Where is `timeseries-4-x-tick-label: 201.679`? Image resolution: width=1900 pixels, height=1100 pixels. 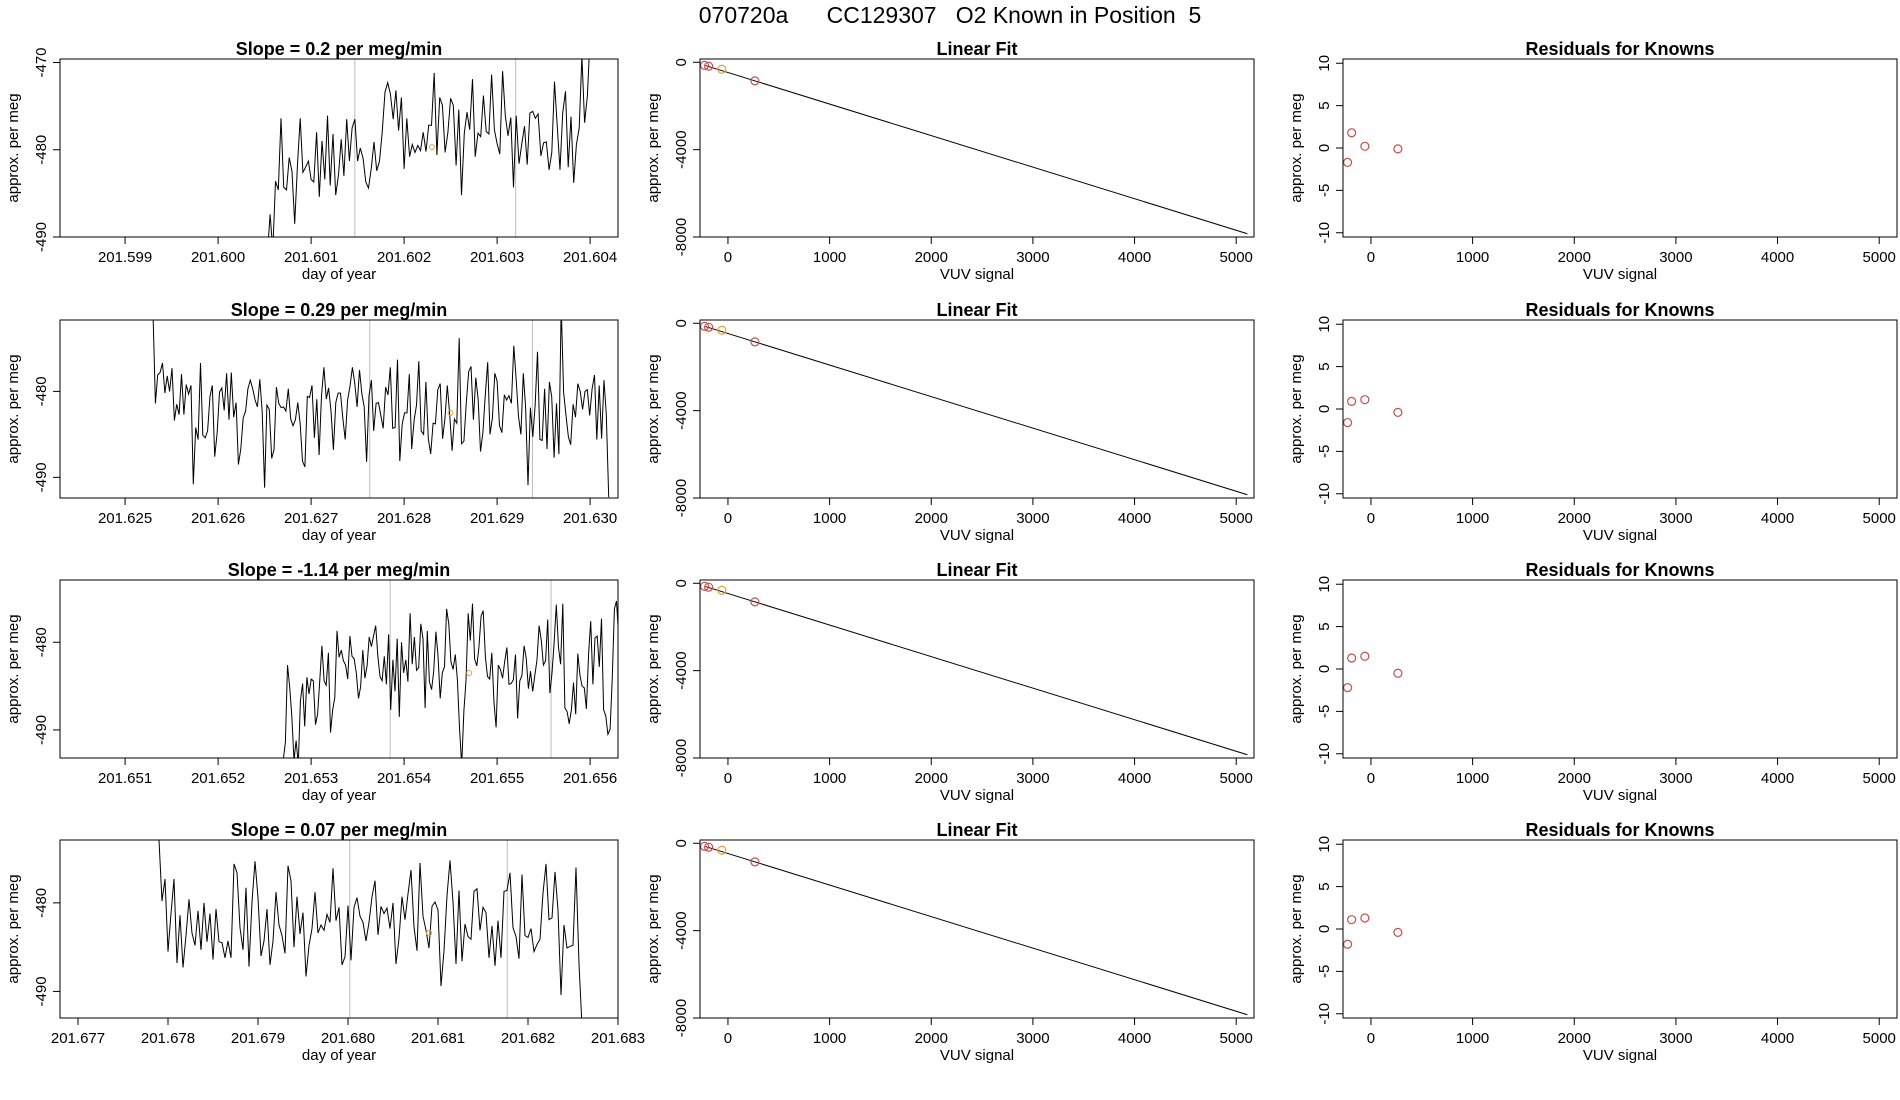 timeseries-4-x-tick-label: 201.679 is located at coordinates (258, 1038).